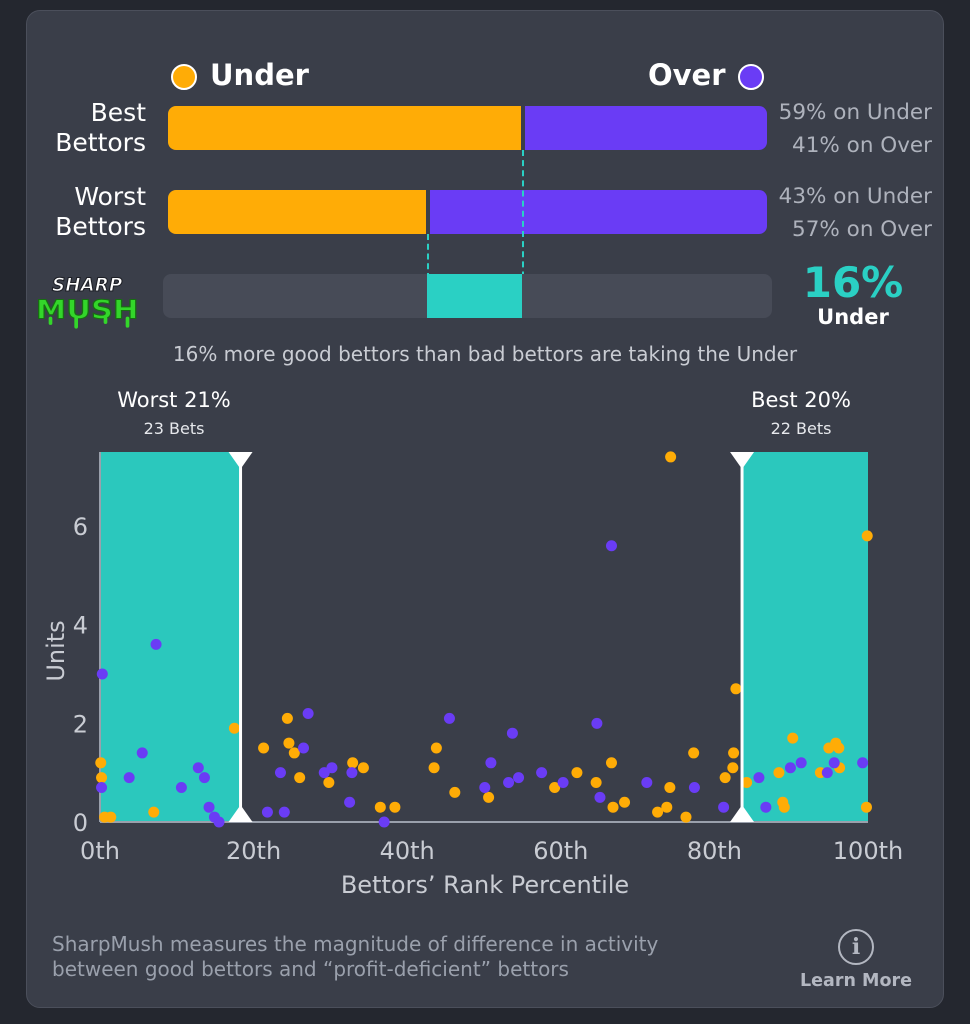 The image size is (970, 1024). I want to click on worst-bettors-bar, so click(467, 212).